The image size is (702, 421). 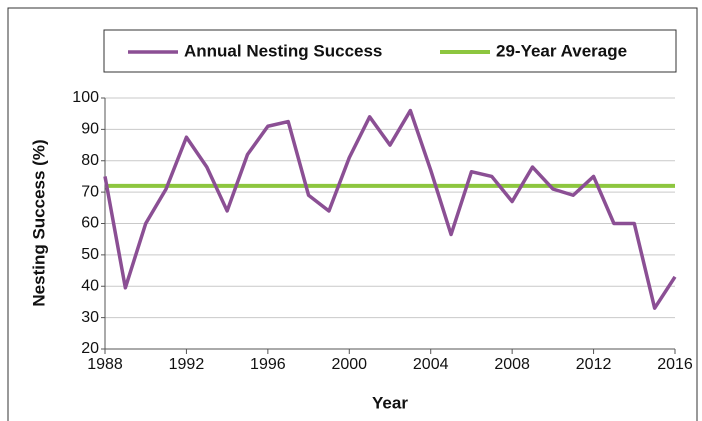 What do you see at coordinates (105, 364) in the screenshot?
I see `x-tick-label: 1988` at bounding box center [105, 364].